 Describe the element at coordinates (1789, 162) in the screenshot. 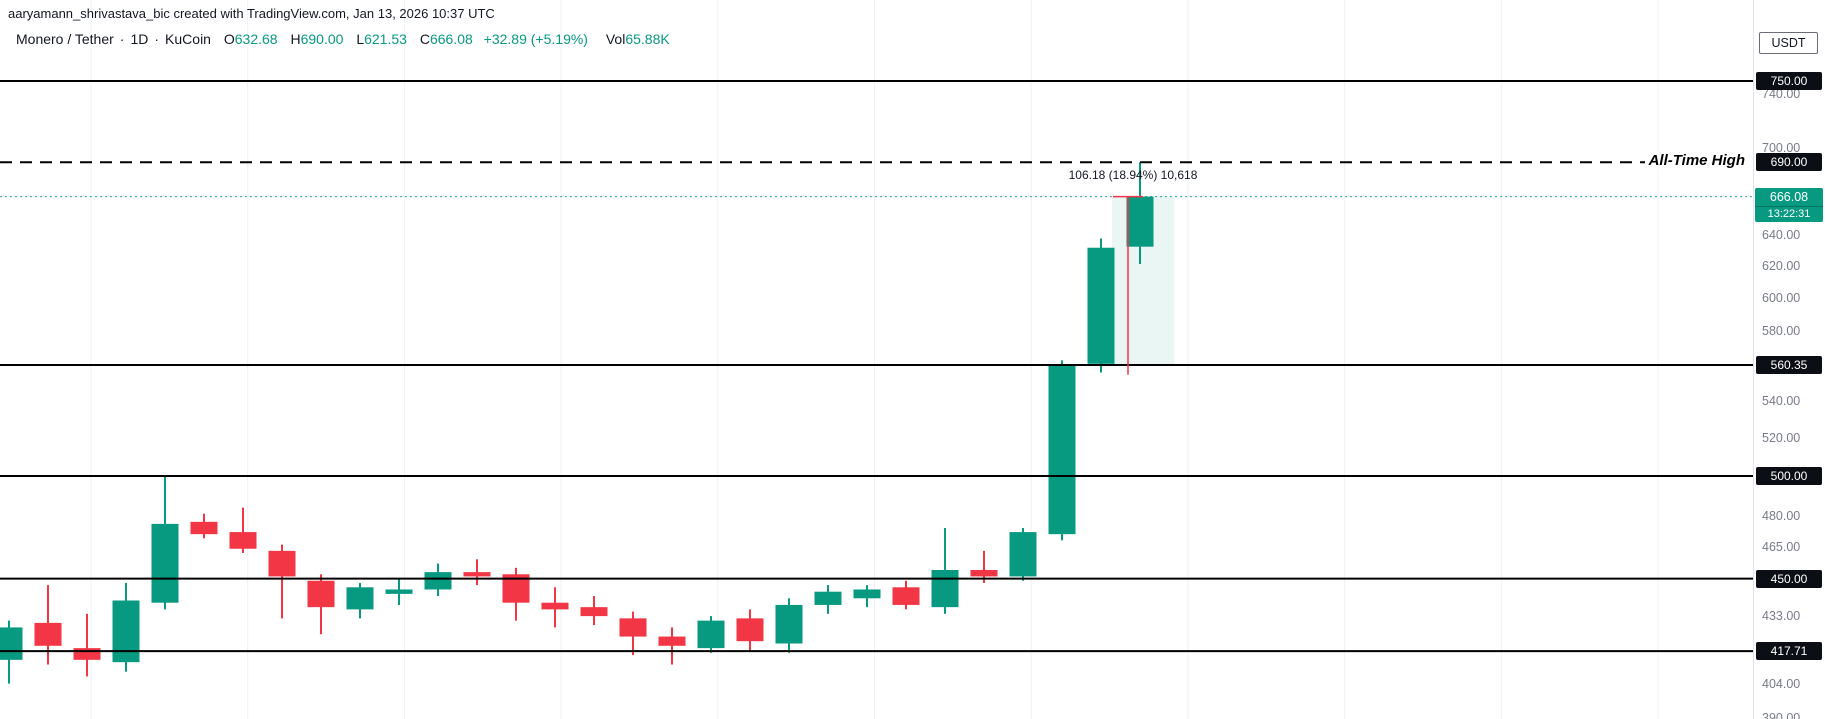

I see `price-line-badge: 690.00` at that location.